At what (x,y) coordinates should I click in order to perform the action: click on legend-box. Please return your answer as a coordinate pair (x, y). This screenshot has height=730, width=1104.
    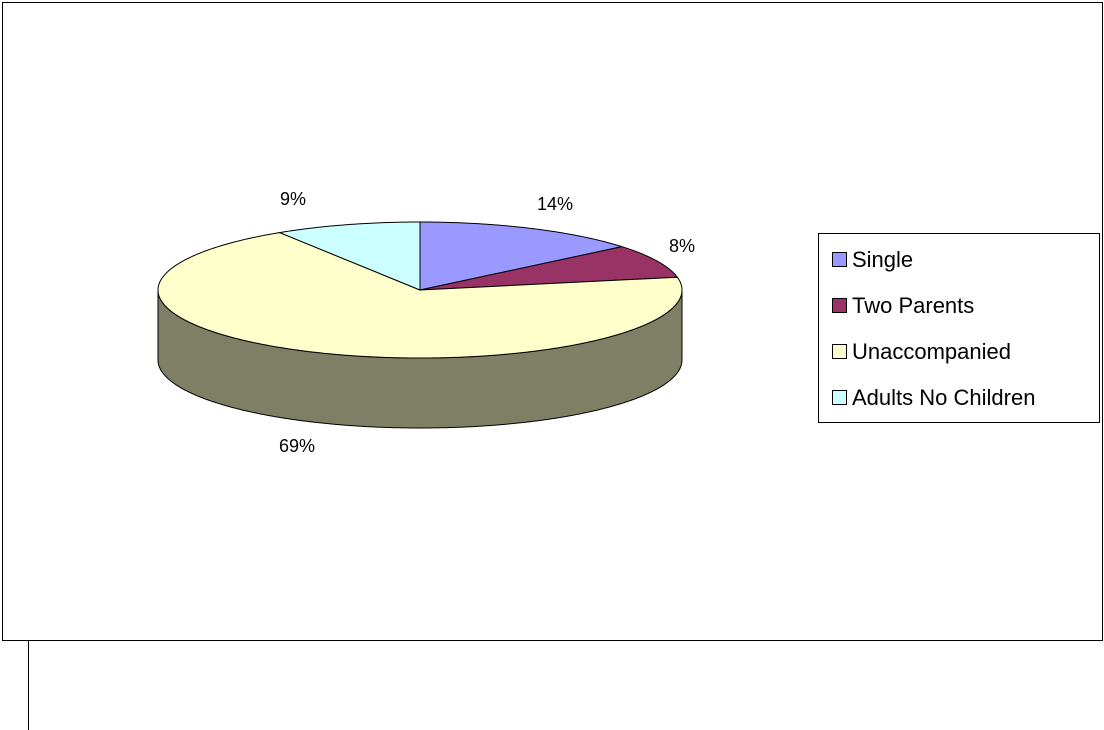
    Looking at the image, I should click on (959, 328).